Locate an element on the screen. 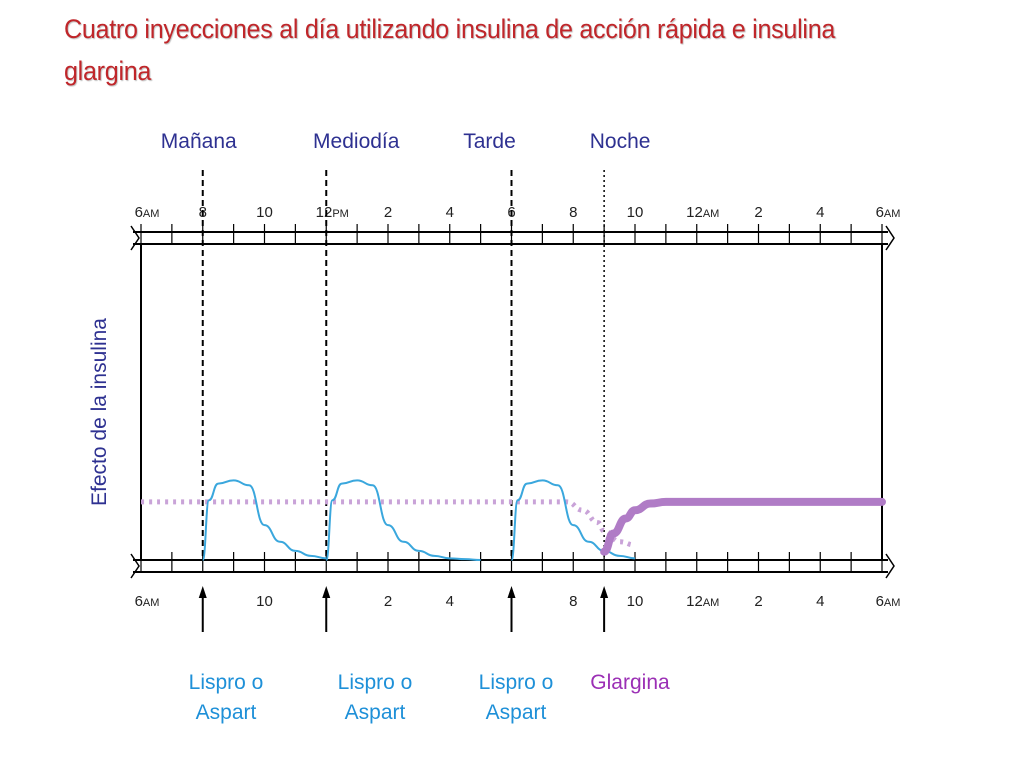  period-label: Mediodía is located at coordinates (356, 141).